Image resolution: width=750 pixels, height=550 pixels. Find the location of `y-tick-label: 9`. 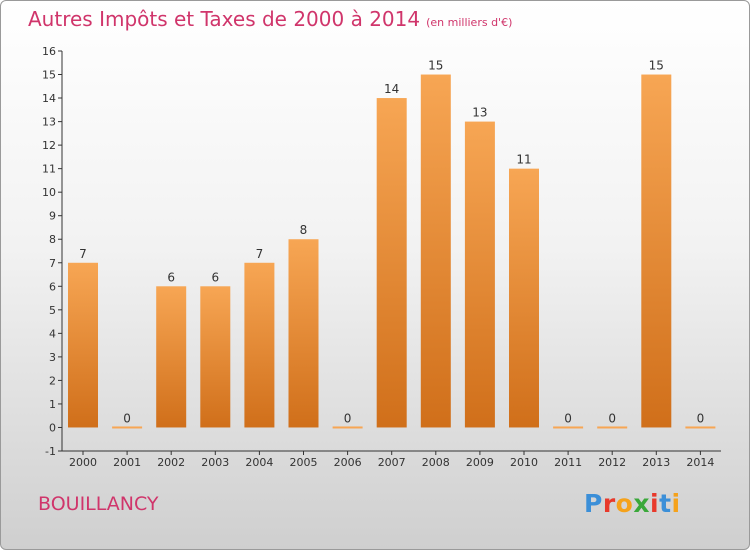

y-tick-label: 9 is located at coordinates (52, 216).